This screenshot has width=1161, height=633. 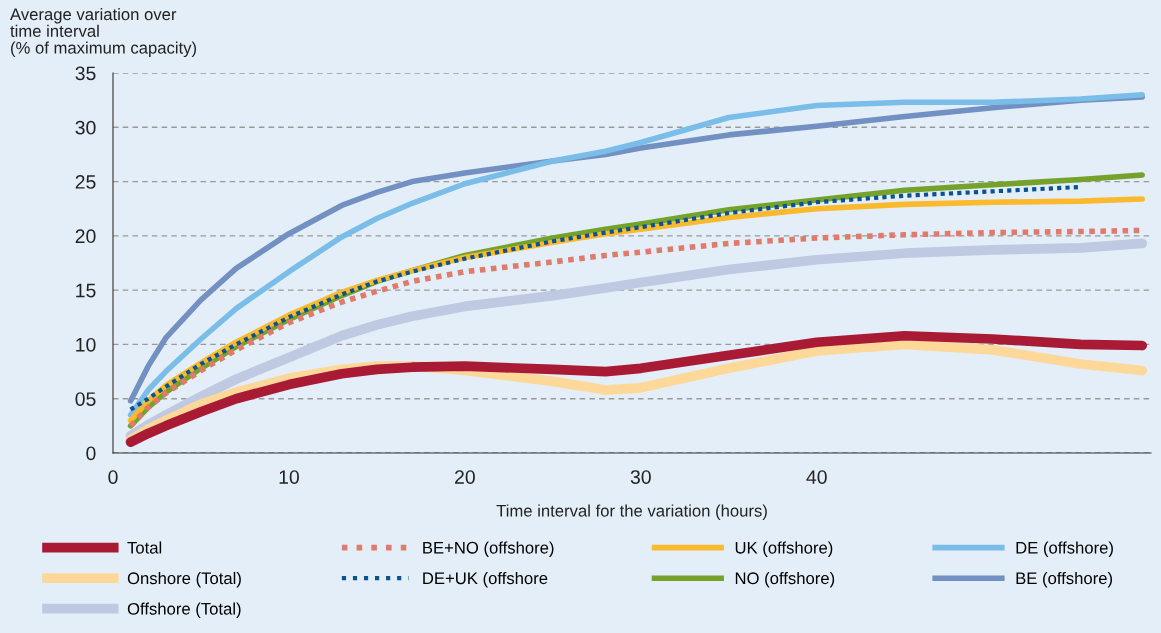 I want to click on y-tick-label: 15, so click(x=86, y=290).